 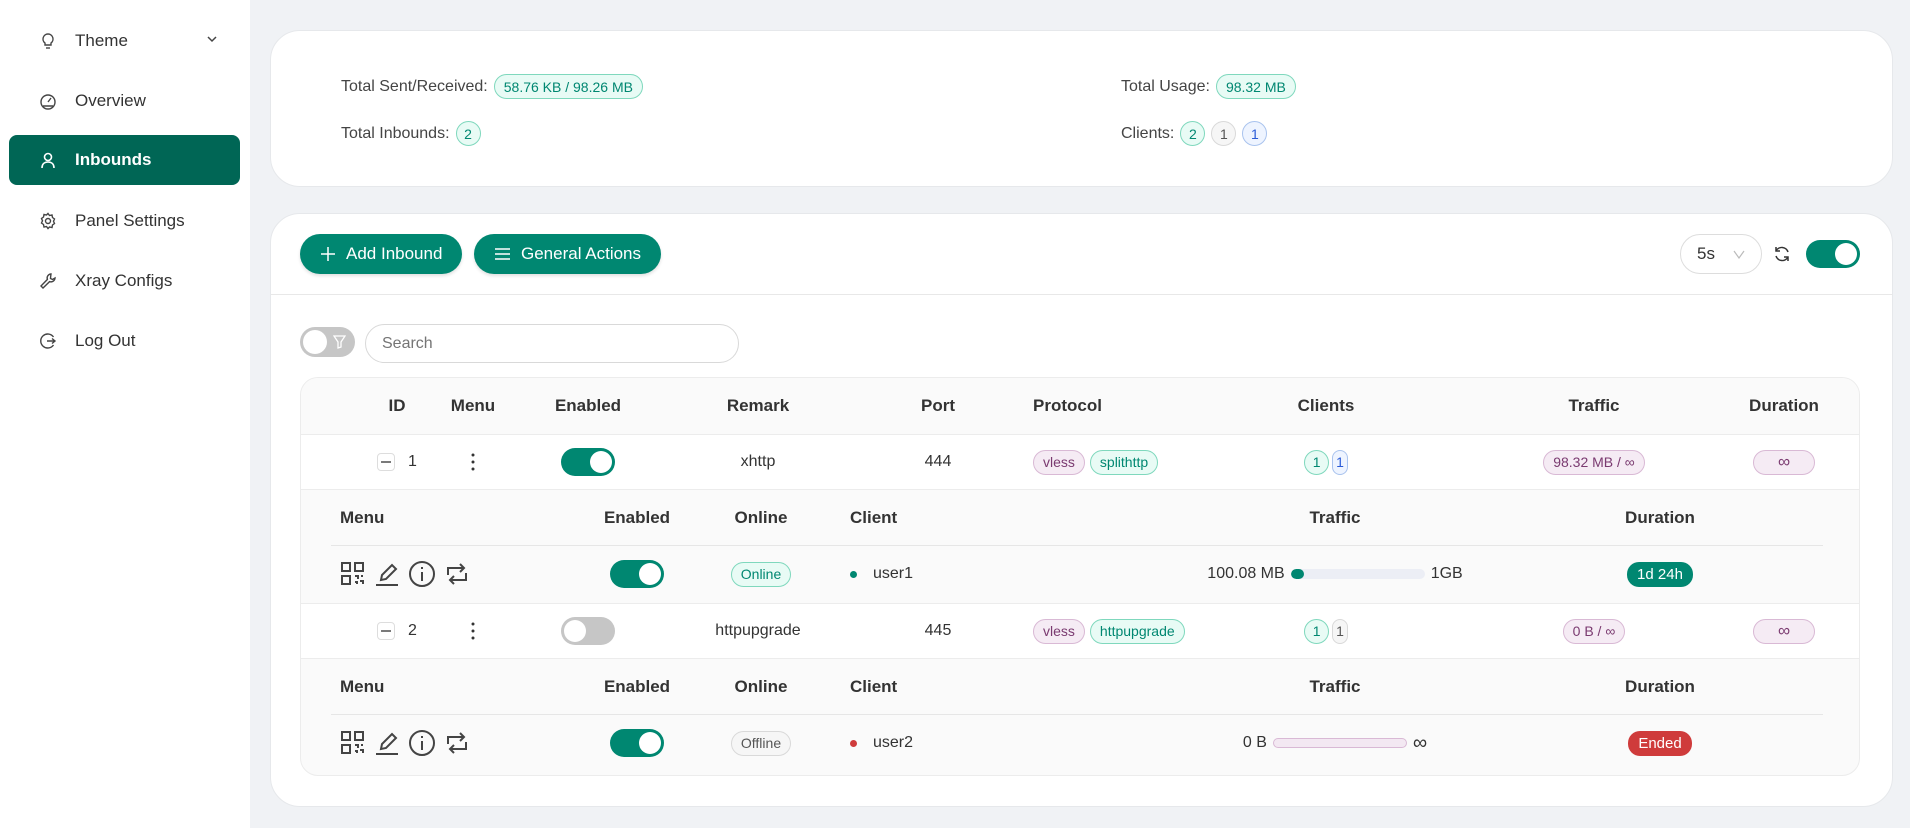 What do you see at coordinates (552, 343) in the screenshot?
I see `search-input` at bounding box center [552, 343].